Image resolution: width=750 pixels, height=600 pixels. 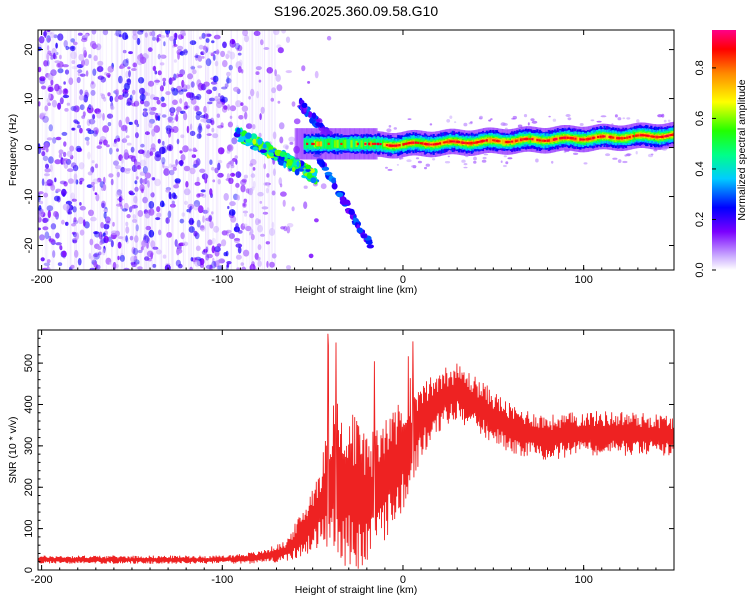 What do you see at coordinates (29, 363) in the screenshot?
I see `y-tick-label: 500` at bounding box center [29, 363].